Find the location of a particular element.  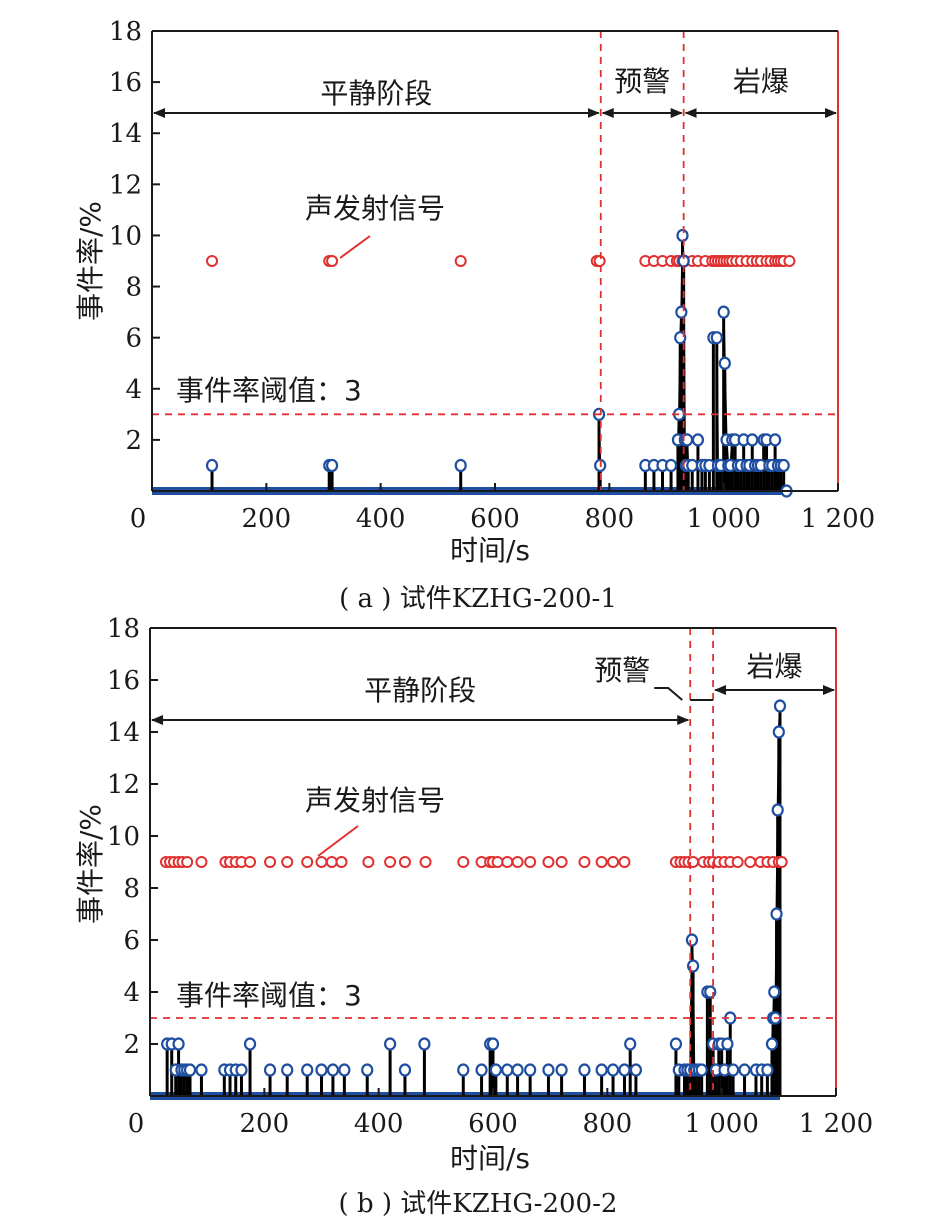

stage-label: 平静阶段 is located at coordinates (420, 690).